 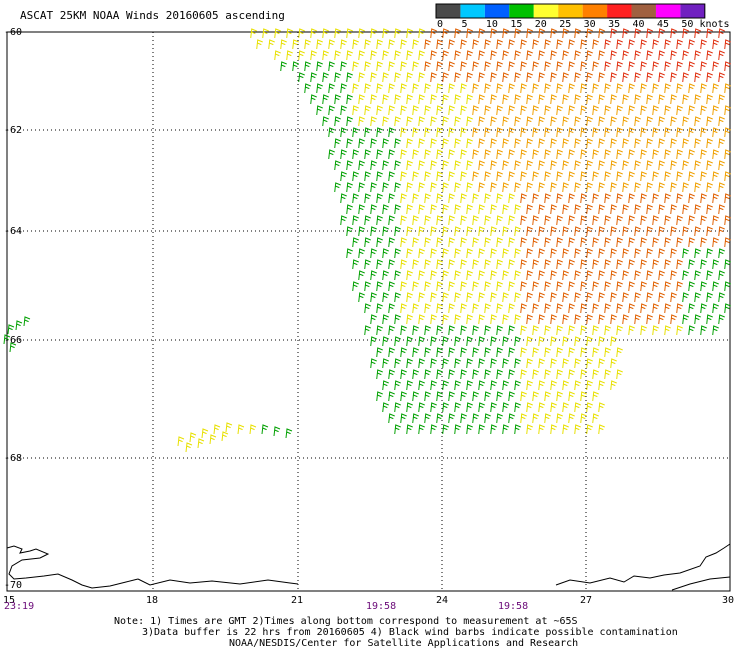 What do you see at coordinates (440, 24) in the screenshot?
I see `scale-label: 0` at bounding box center [440, 24].